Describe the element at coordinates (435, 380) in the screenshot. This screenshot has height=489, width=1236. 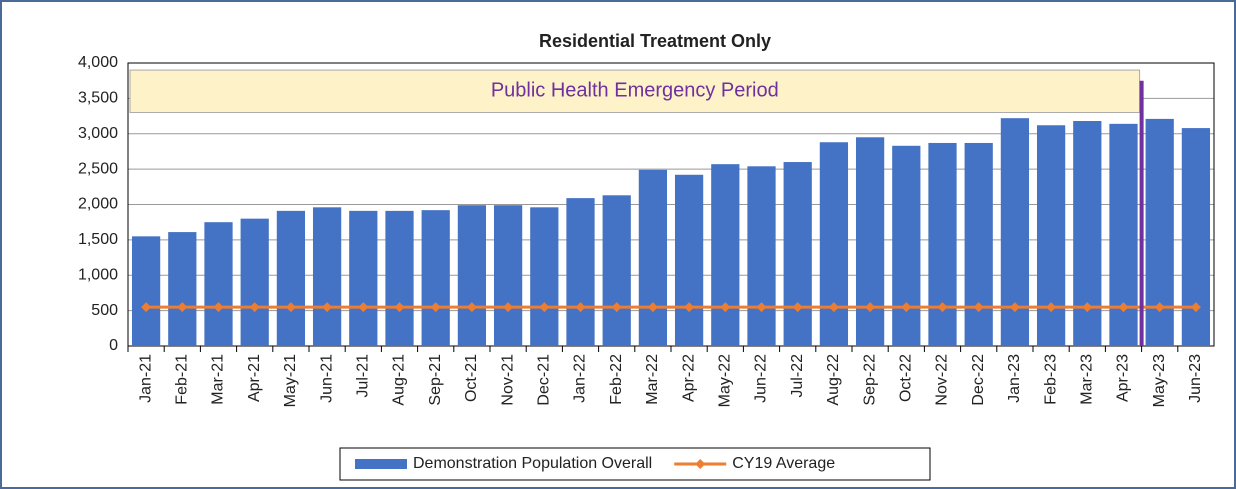
I see `x-tick-label: Sep-21` at that location.